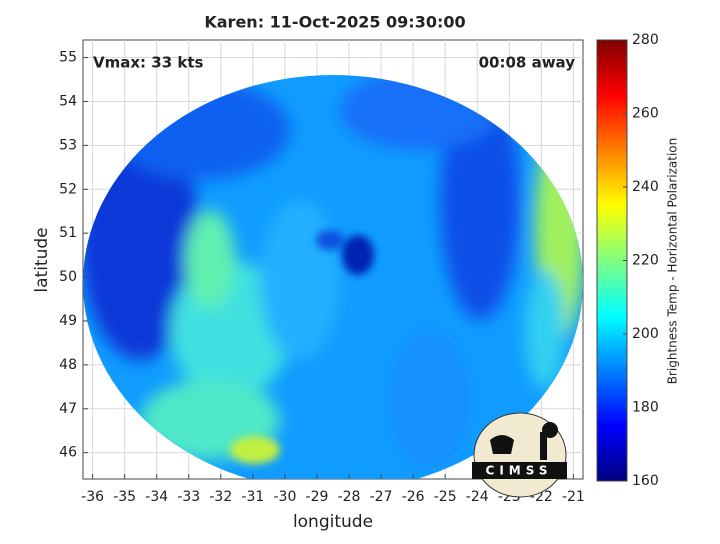 The image size is (720, 544). I want to click on y-tick-label: 52, so click(68, 189).